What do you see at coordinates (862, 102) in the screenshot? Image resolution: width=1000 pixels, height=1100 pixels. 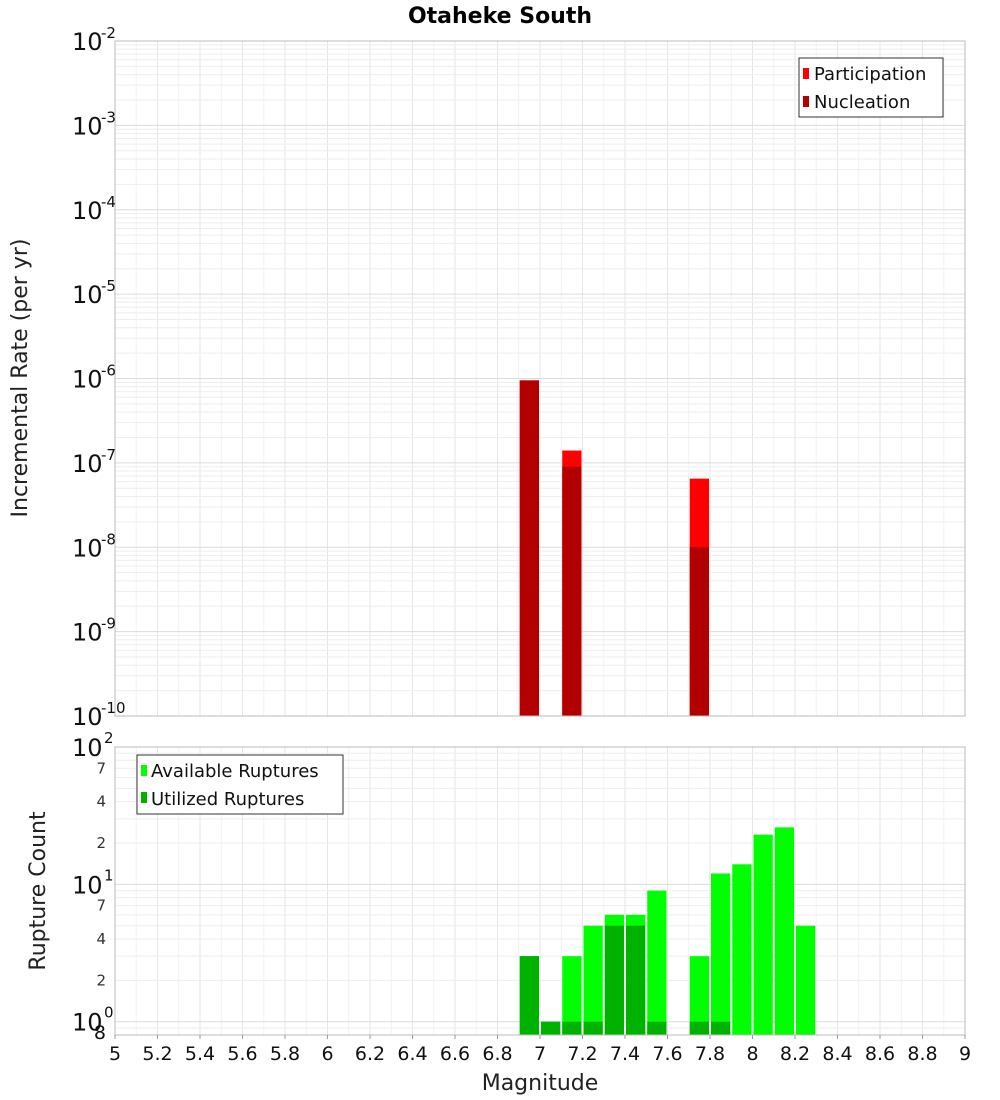 I see `nucleation-legend-label: Nucleation` at bounding box center [862, 102].